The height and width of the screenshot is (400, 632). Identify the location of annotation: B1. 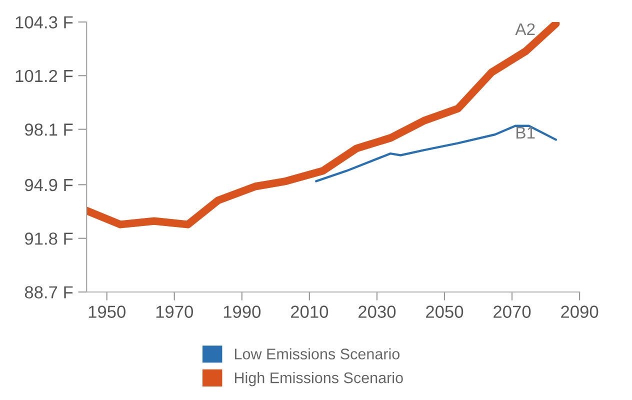
(525, 132).